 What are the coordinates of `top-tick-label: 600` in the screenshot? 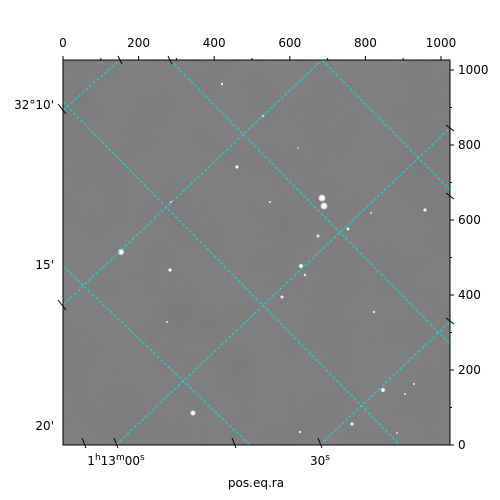 It's located at (289, 43).